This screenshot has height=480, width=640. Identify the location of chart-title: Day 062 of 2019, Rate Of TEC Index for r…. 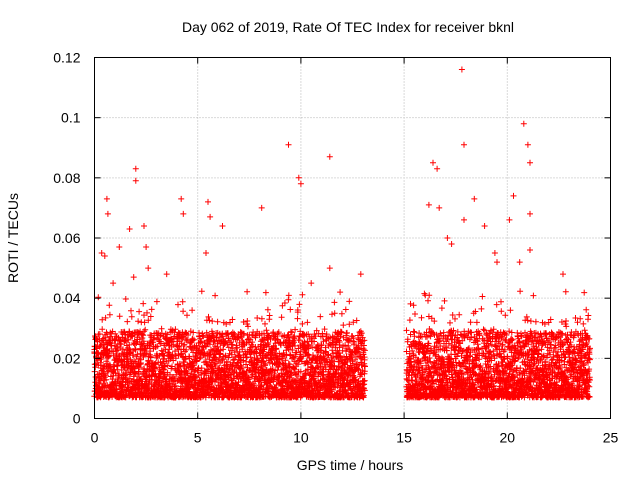
(348, 27).